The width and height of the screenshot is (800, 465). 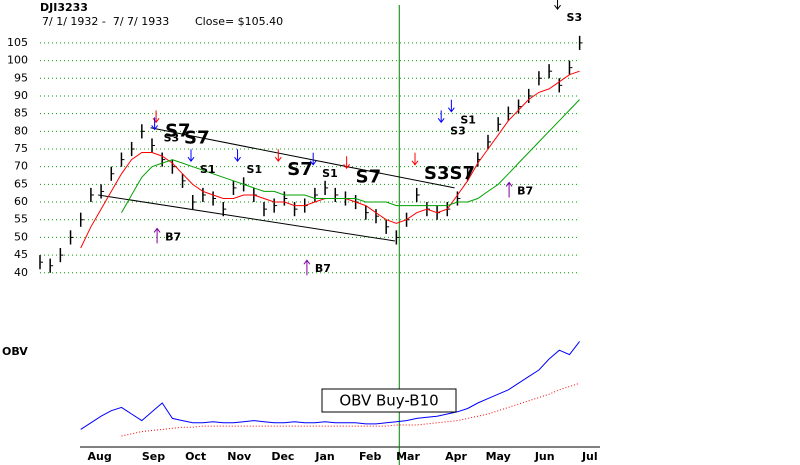 I want to click on x-tick-label: Feb, so click(x=370, y=456).